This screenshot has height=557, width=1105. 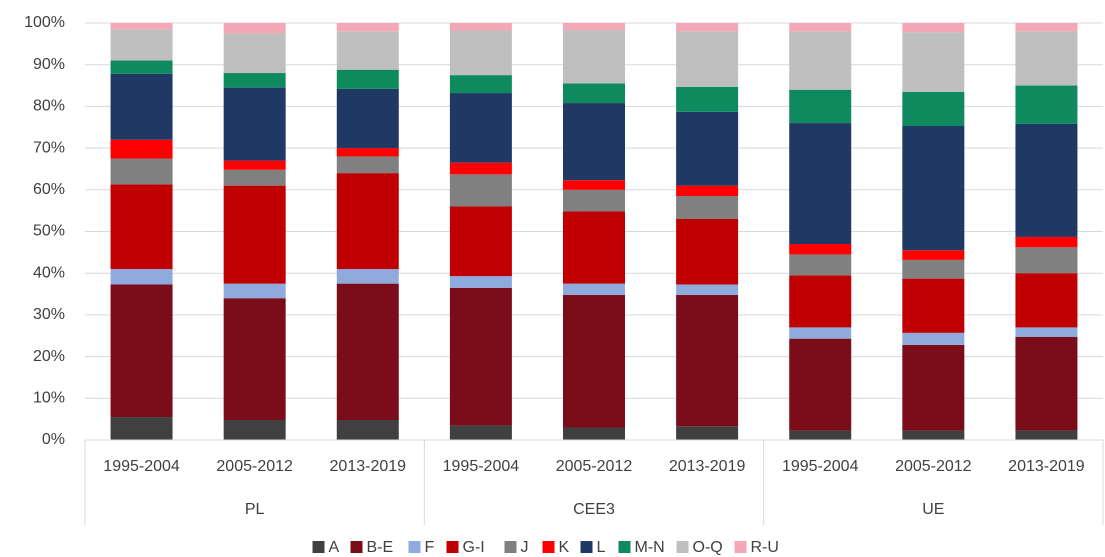 I want to click on legend-label: M-N, so click(x=650, y=547).